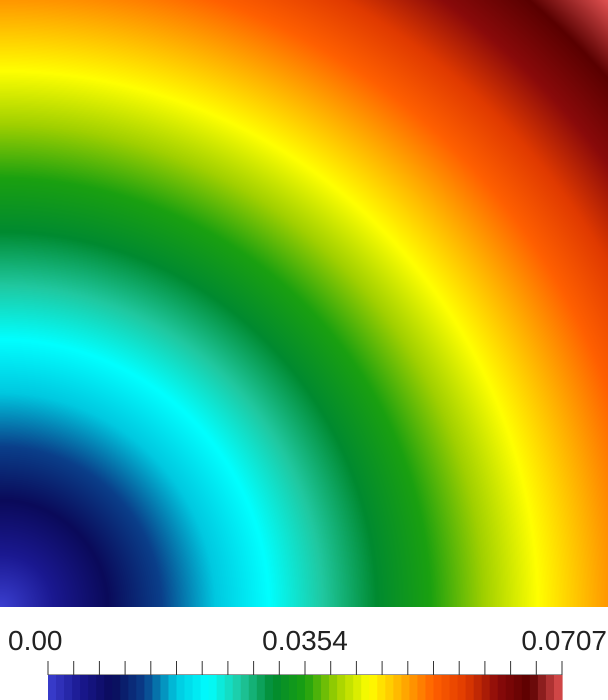 Image resolution: width=608 pixels, height=700 pixels. I want to click on colorbar-min-label: 0.00, so click(35, 640).